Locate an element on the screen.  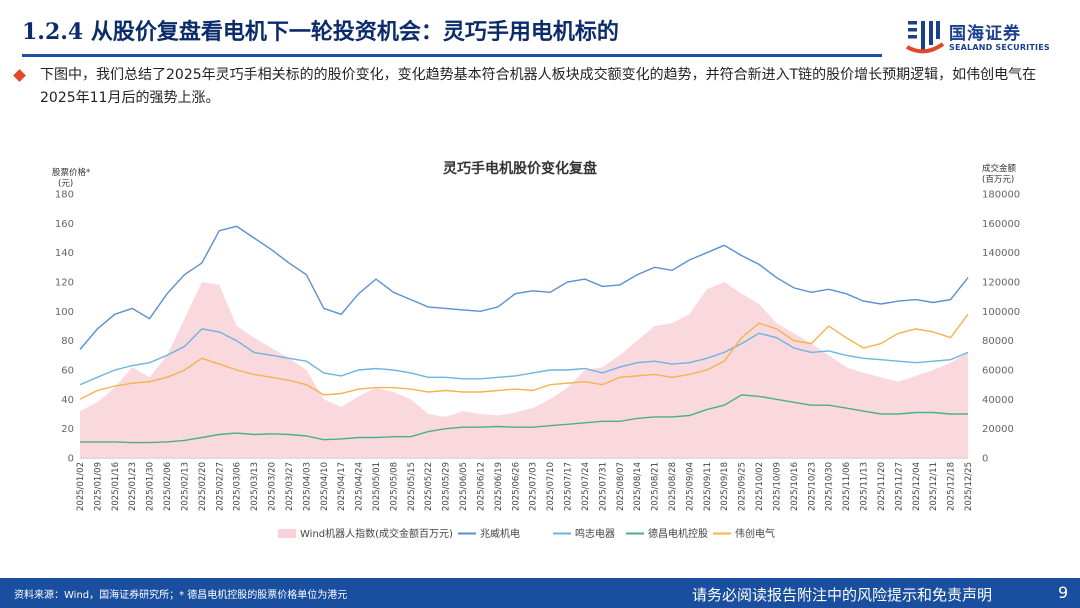
x-tick-label: 2025/09/11 is located at coordinates (708, 486).